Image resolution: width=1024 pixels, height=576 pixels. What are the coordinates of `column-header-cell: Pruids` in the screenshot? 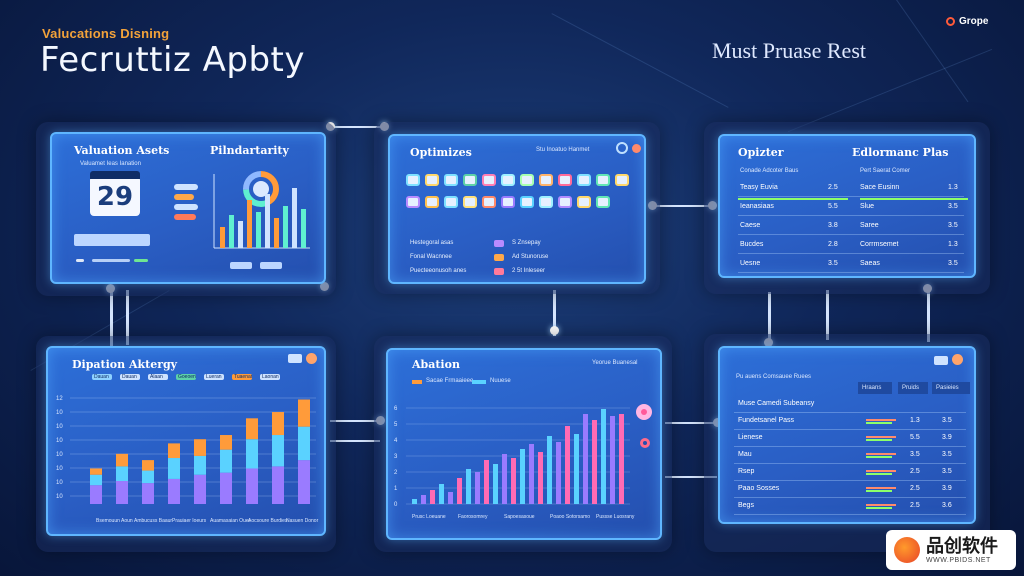 It's located at (913, 388).